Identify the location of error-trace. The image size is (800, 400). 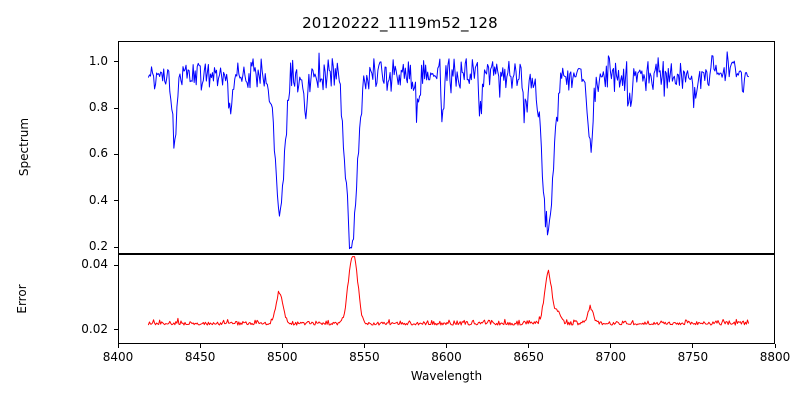
(448, 291).